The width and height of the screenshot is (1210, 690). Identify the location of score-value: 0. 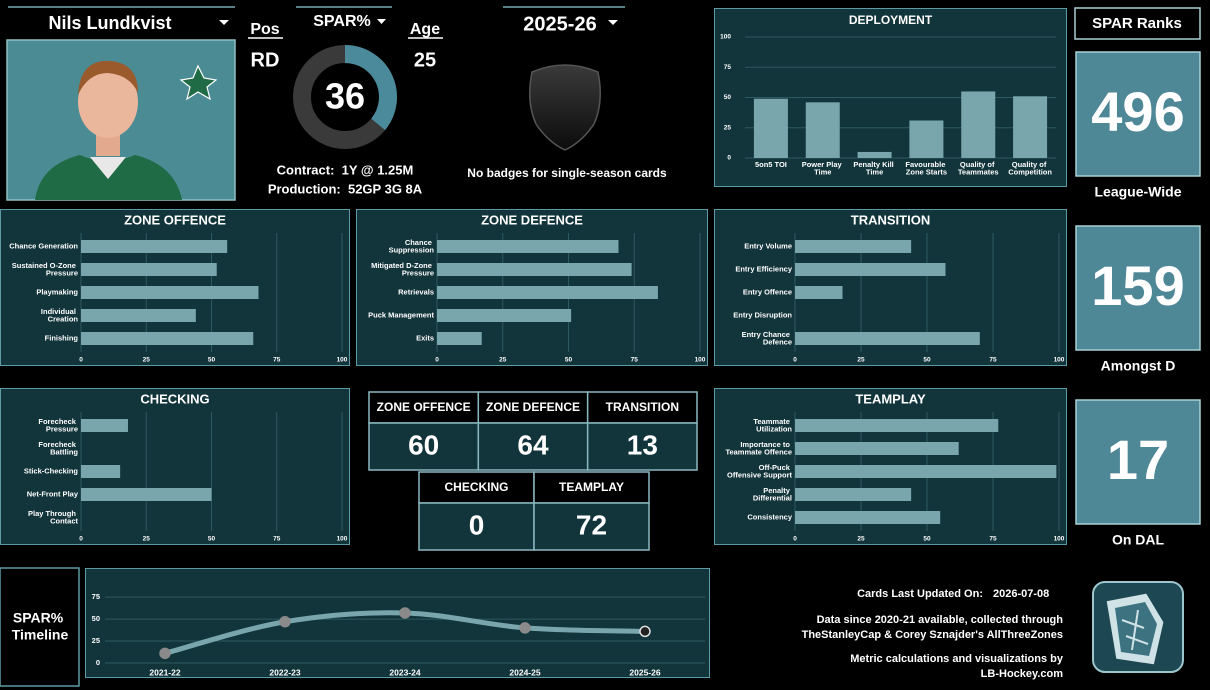
(477, 524).